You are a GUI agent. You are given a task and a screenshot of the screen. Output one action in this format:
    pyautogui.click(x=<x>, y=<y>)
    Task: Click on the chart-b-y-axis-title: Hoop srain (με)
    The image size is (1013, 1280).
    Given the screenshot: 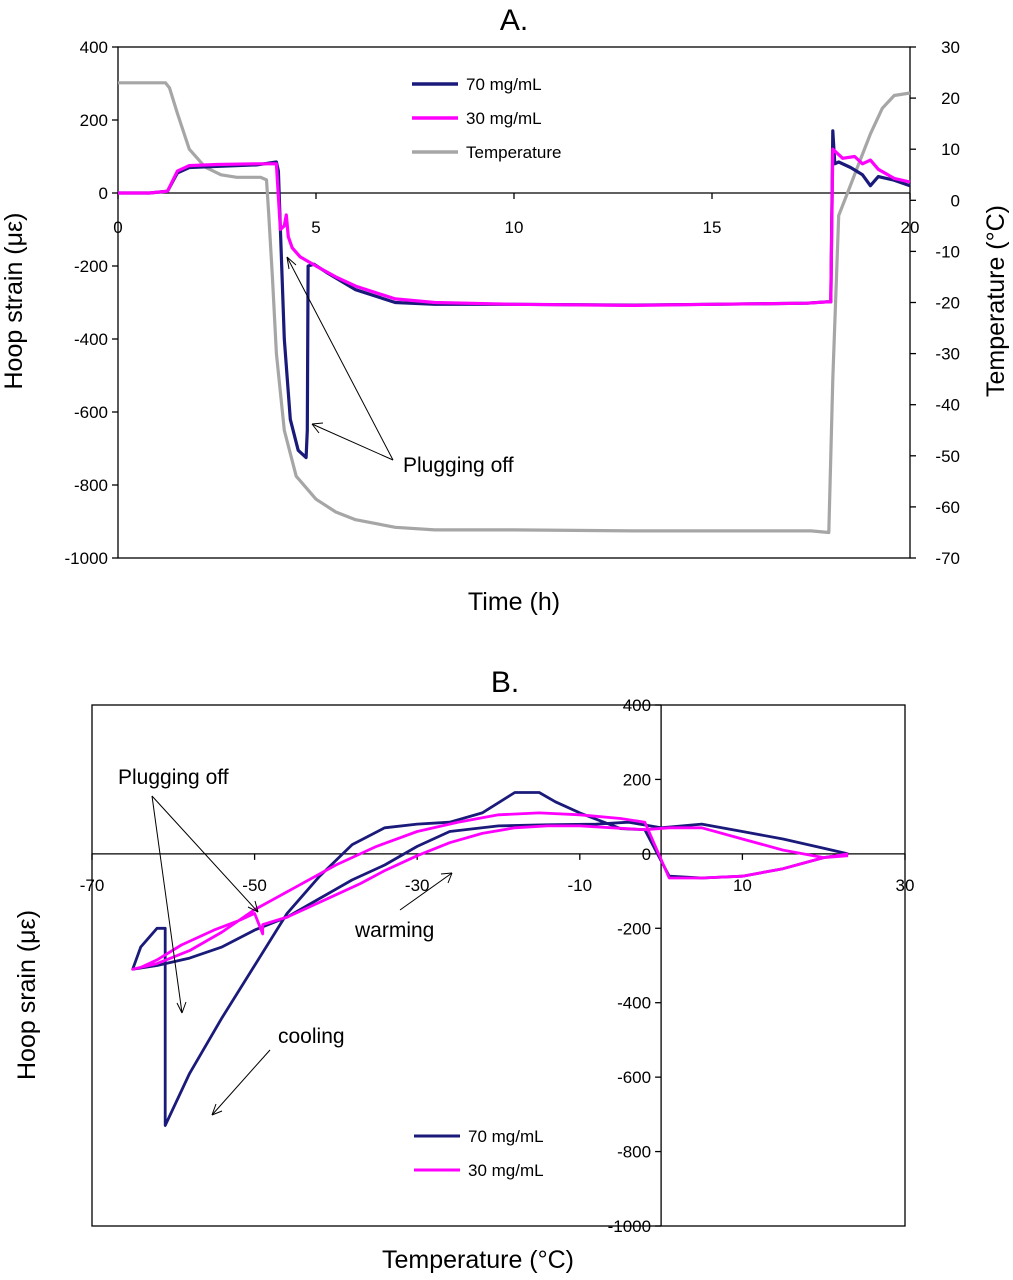 What is the action you would take?
    pyautogui.click(x=27, y=995)
    